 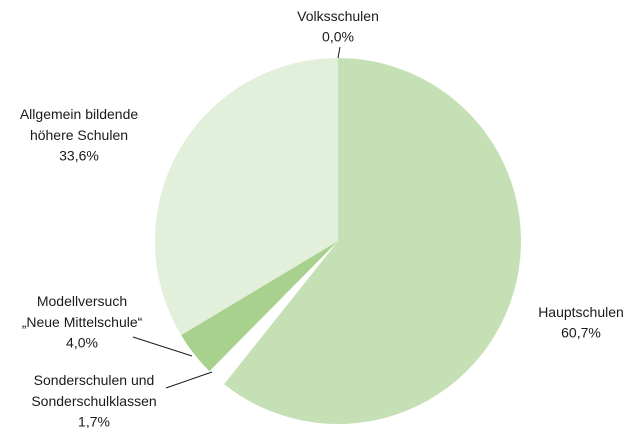 I want to click on slice-label: Allgemein bildende höhere Schulen, so click(x=79, y=124).